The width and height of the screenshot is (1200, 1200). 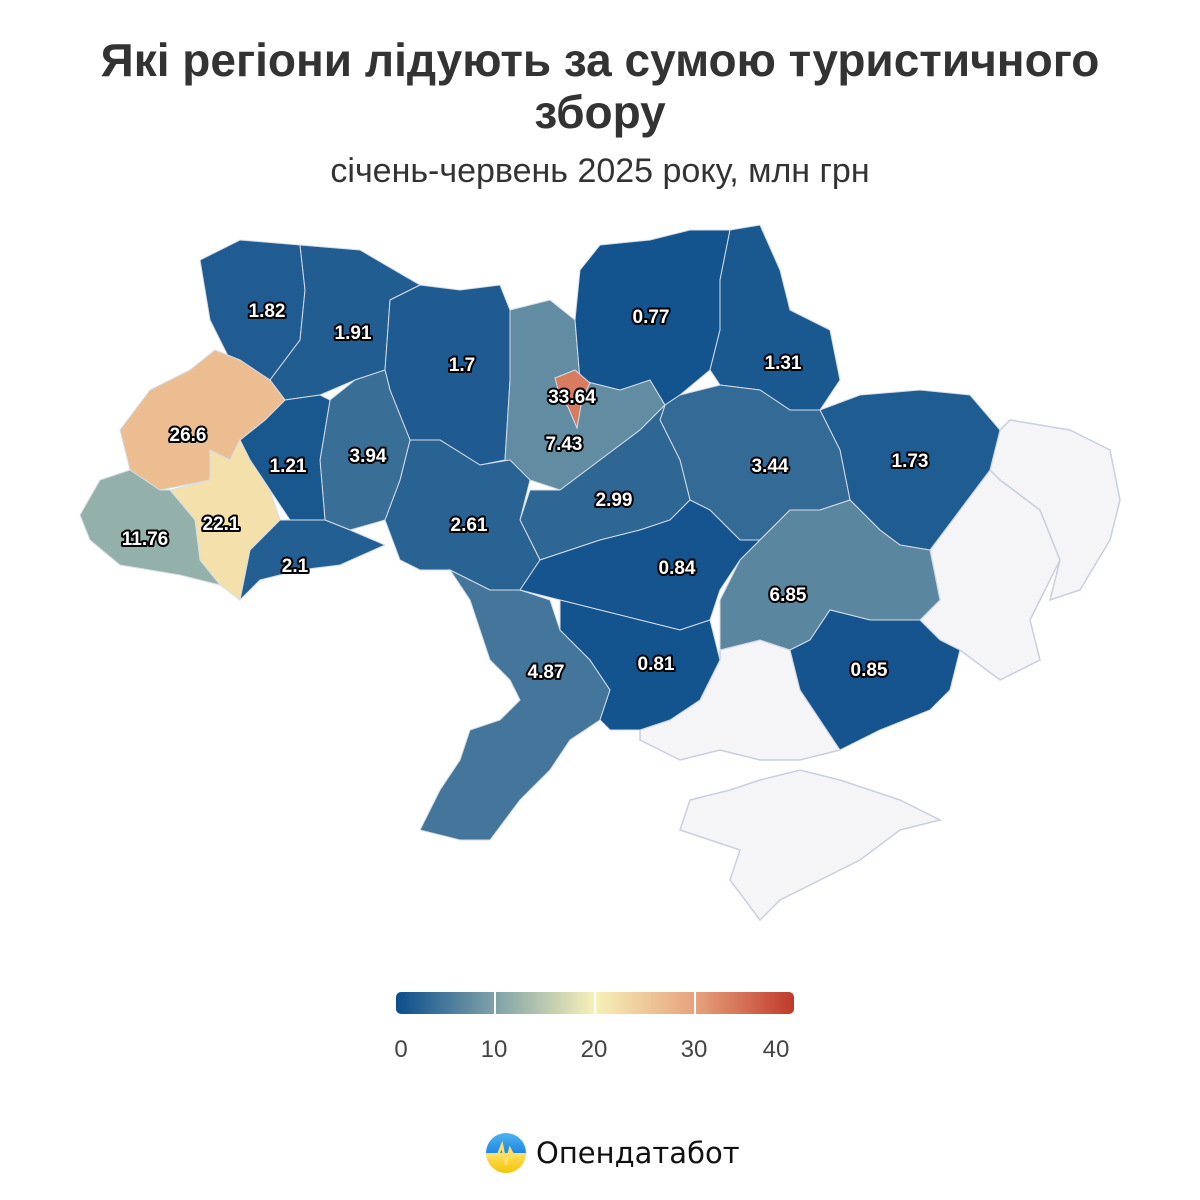 What do you see at coordinates (600, 171) in the screenshot?
I see `chart-subtitle: січень-червень 2025 року, млн грн` at bounding box center [600, 171].